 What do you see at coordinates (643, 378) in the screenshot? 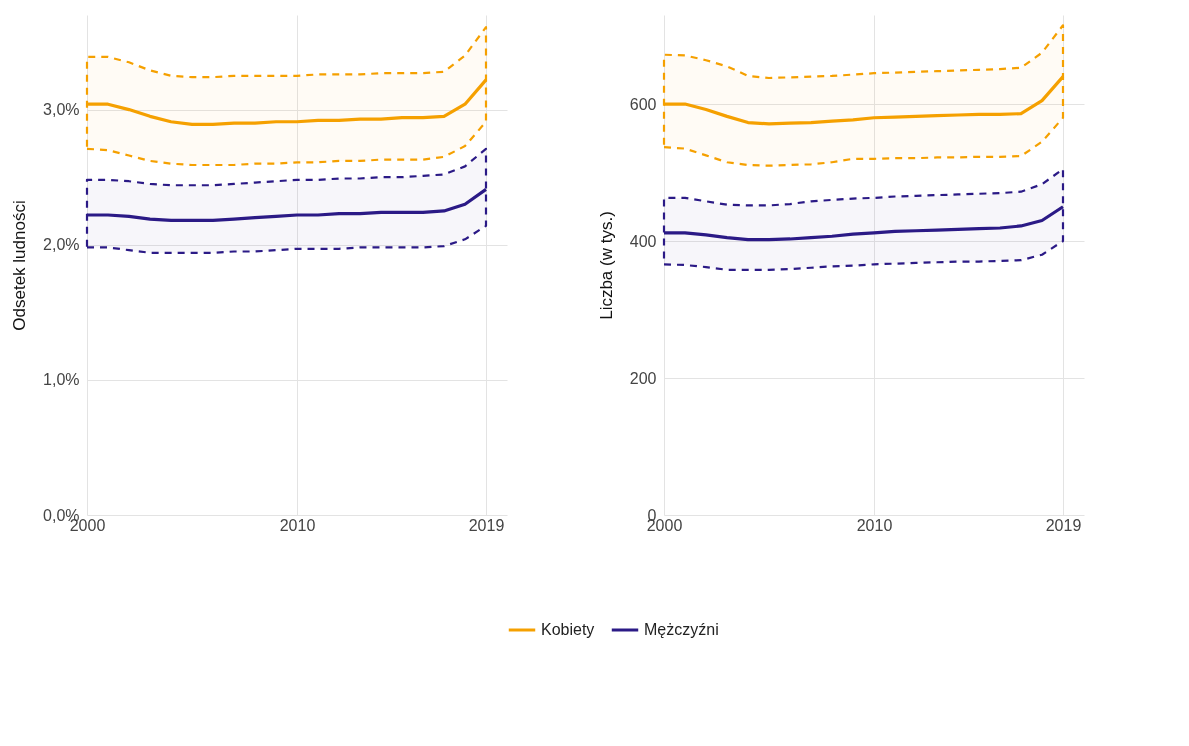
I see `y-tick-label: 200` at bounding box center [643, 378].